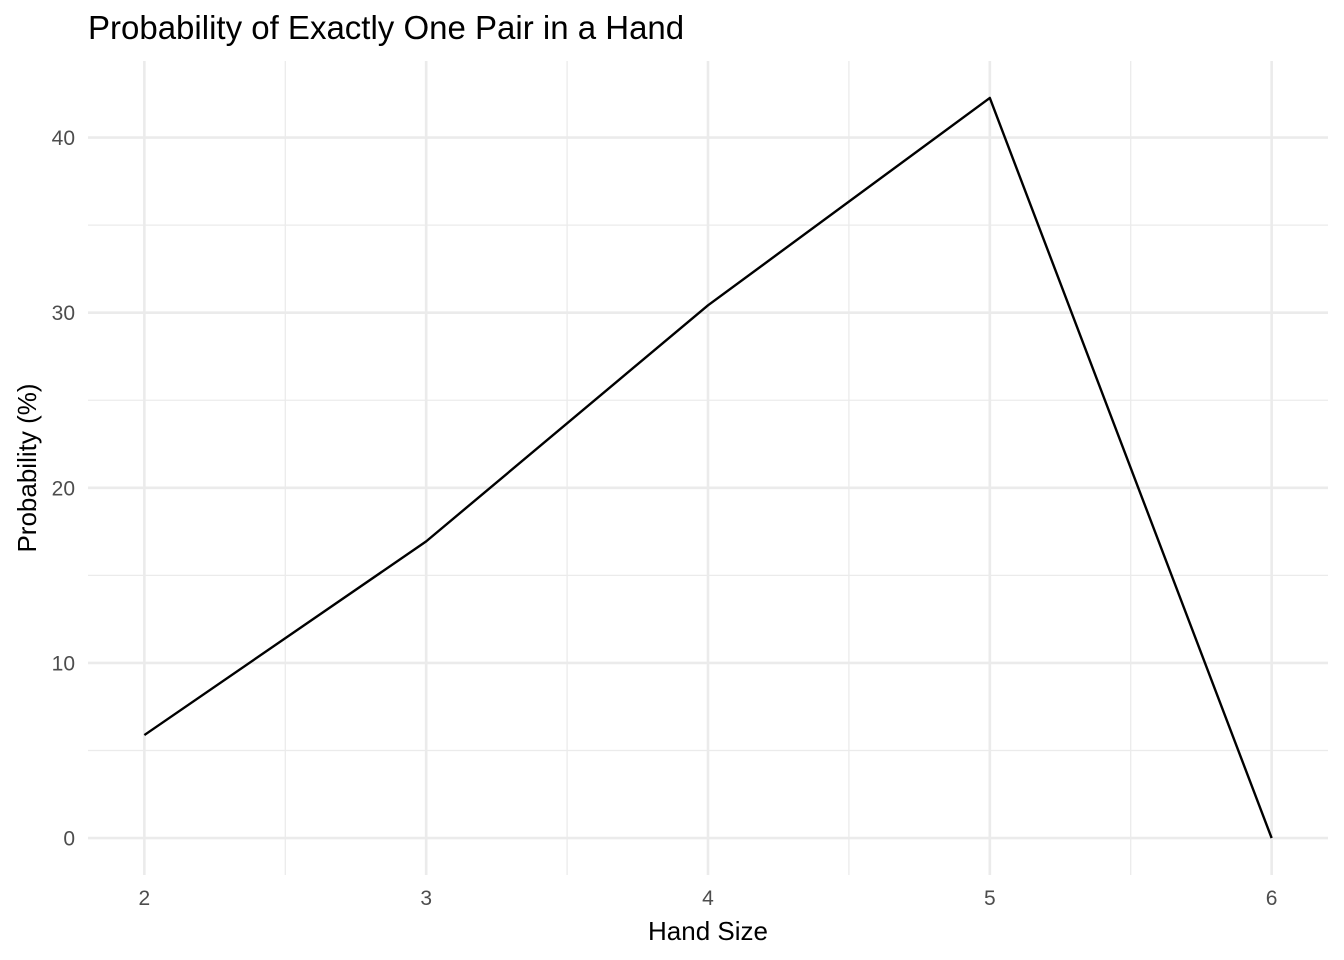  Describe the element at coordinates (708, 898) in the screenshot. I see `x-tick-label: 4` at that location.